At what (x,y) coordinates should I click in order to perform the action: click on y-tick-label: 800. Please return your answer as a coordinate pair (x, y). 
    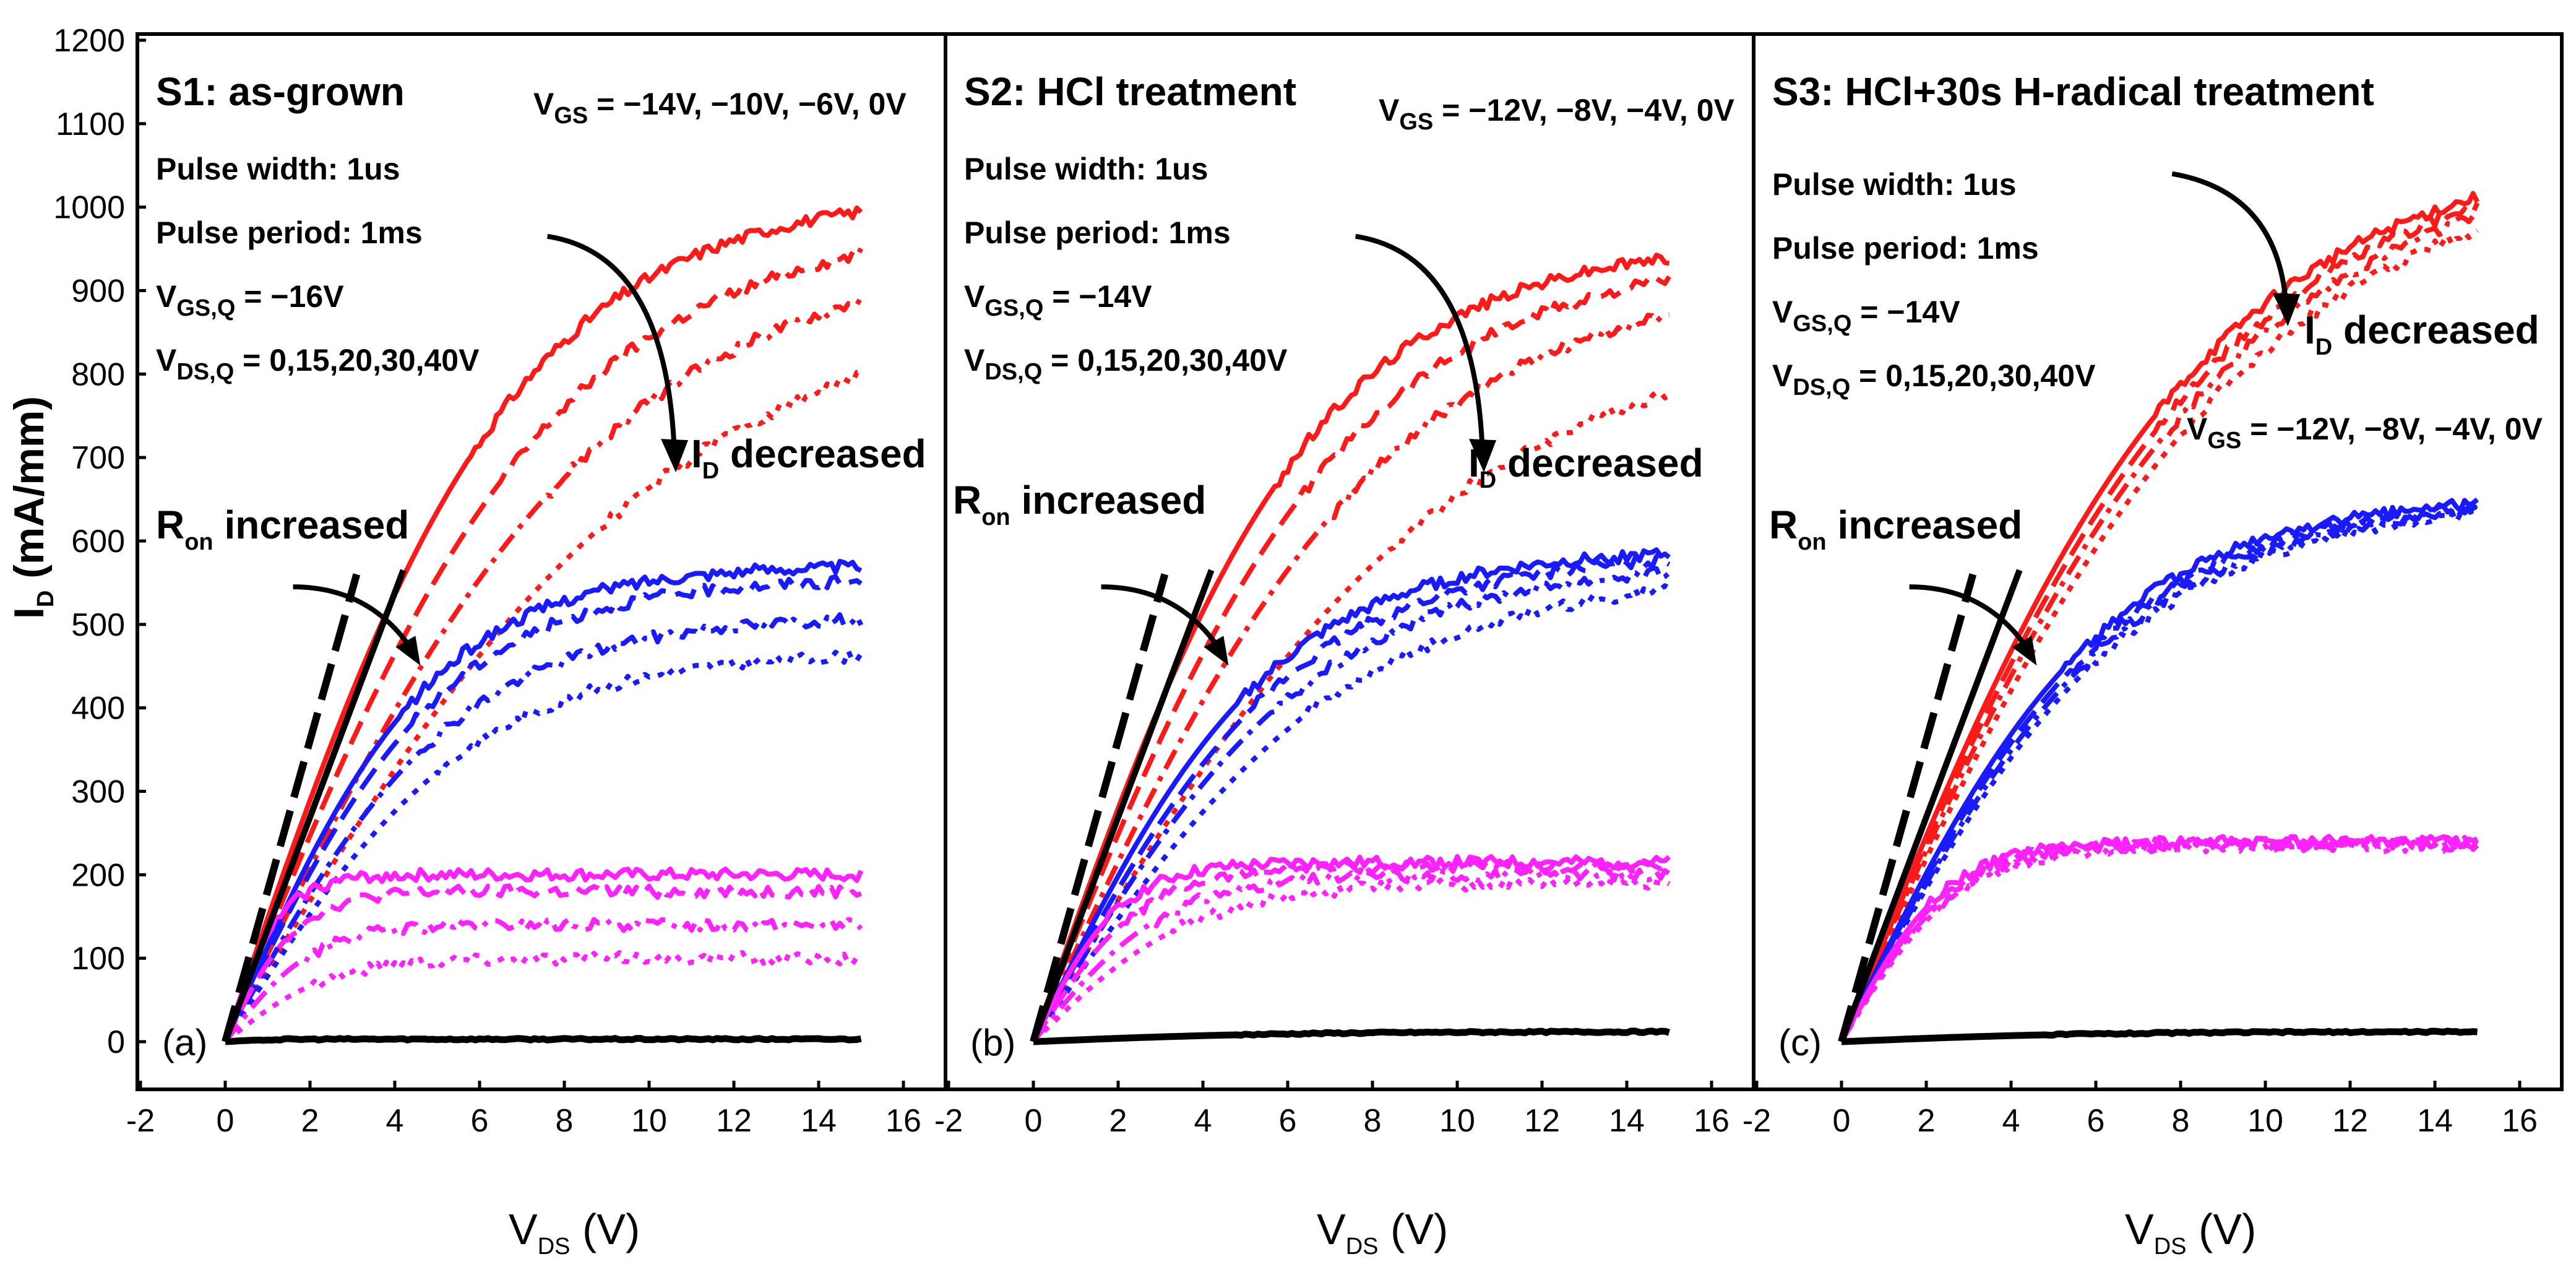
    Looking at the image, I should click on (98, 375).